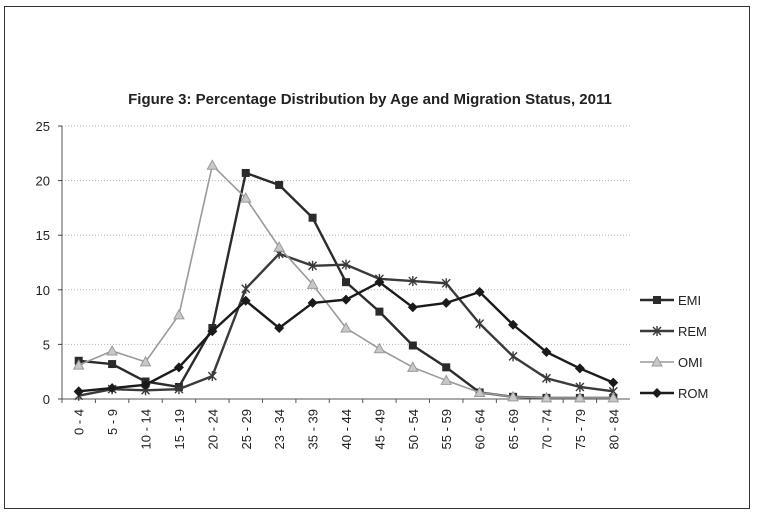 This screenshot has width=759, height=514. Describe the element at coordinates (413, 429) in the screenshot. I see `x-tick-label: 50 - 54` at that location.